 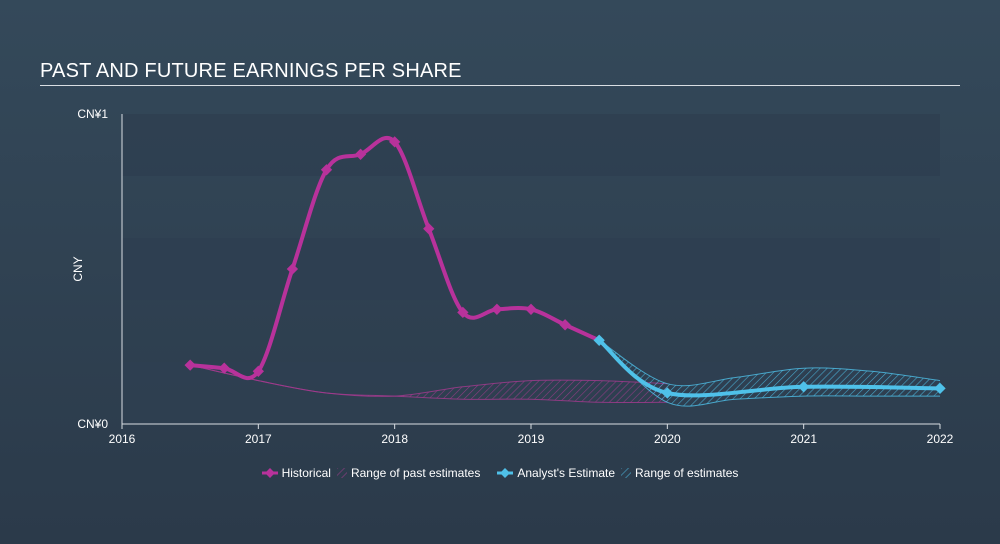 What do you see at coordinates (341, 473) in the screenshot?
I see `past-range-legend-icon` at bounding box center [341, 473].